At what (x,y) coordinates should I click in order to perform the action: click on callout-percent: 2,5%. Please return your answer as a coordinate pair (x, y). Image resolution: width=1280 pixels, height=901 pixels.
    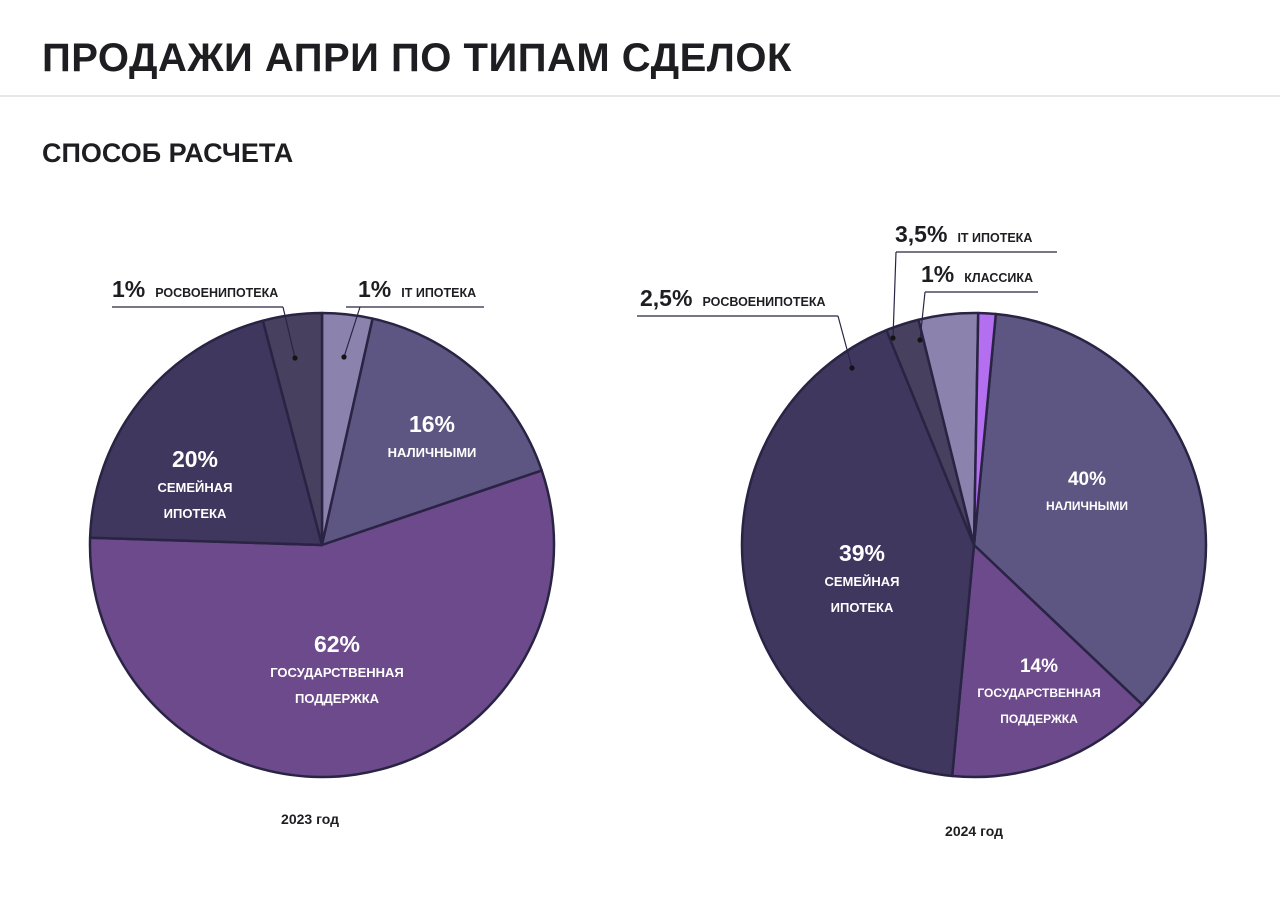
    Looking at the image, I should click on (666, 298).